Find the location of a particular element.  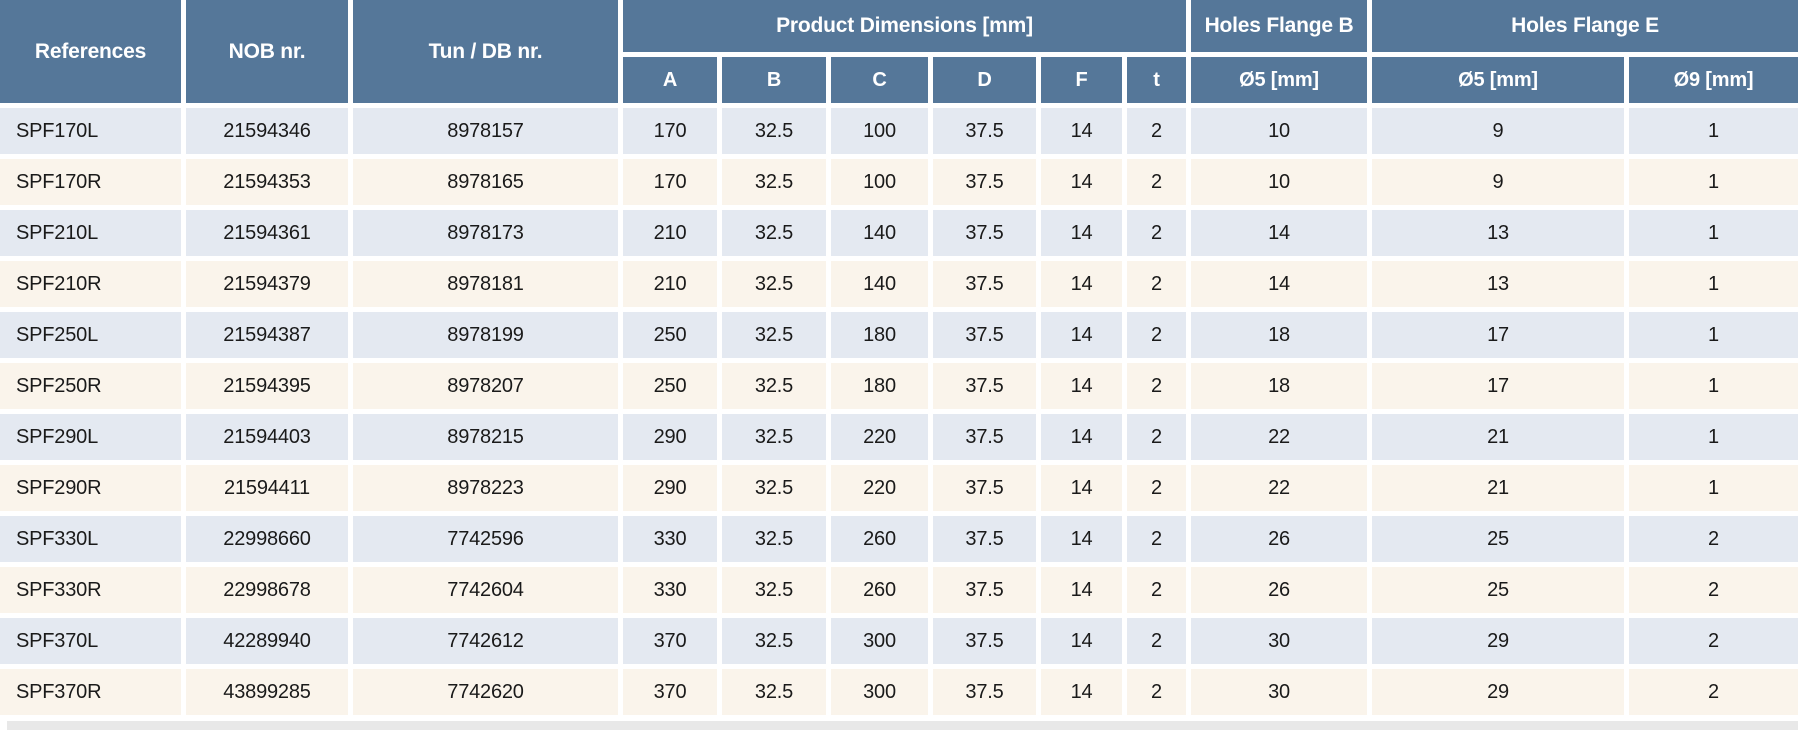

cell-tun-db-nr: 8978173 is located at coordinates (485, 233).